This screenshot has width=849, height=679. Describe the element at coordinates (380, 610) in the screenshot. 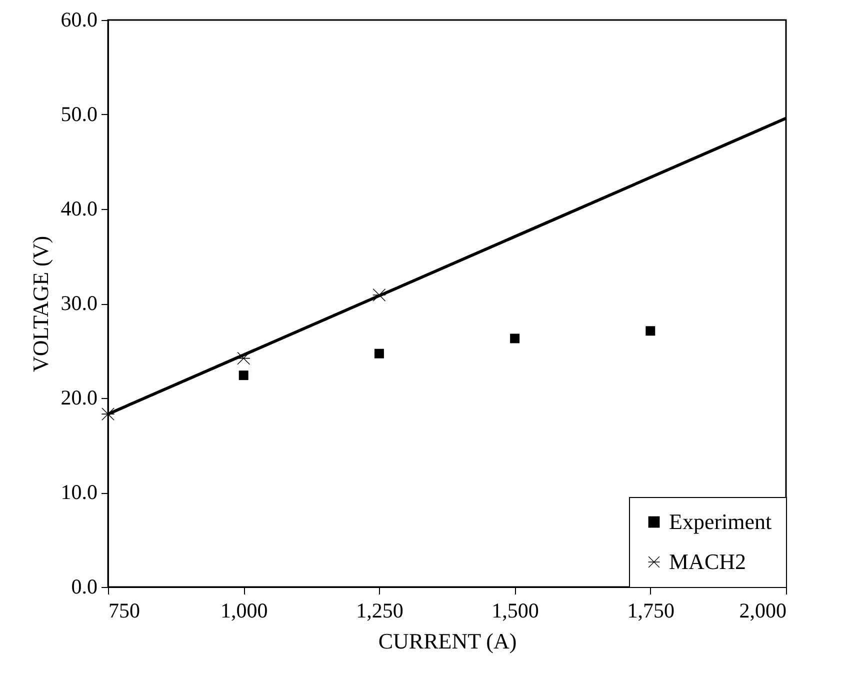

I see `x-tick-label: 1,250` at that location.